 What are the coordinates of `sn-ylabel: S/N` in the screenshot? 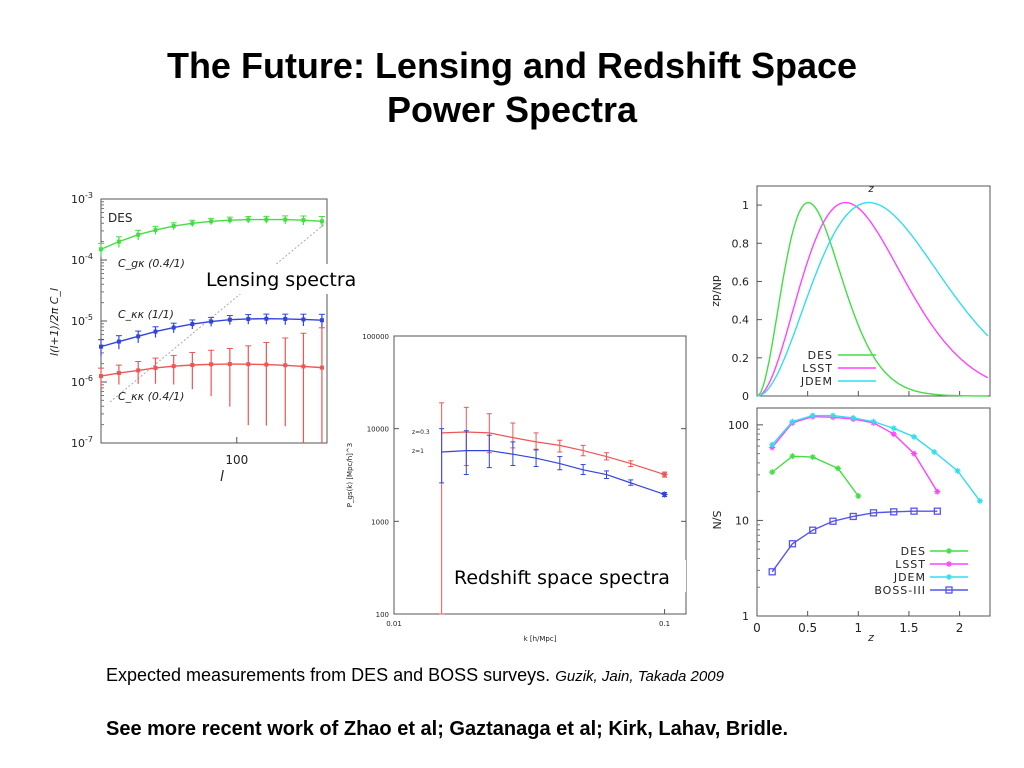 It's located at (716, 520).